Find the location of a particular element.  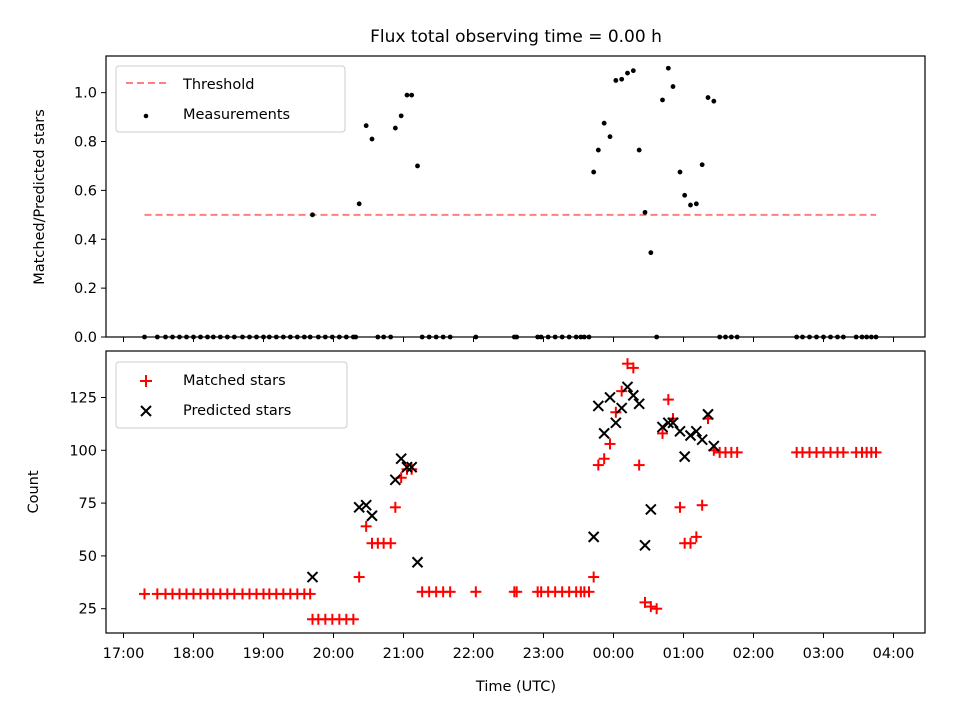

count-y-tick-label: 75 is located at coordinates (88, 504).